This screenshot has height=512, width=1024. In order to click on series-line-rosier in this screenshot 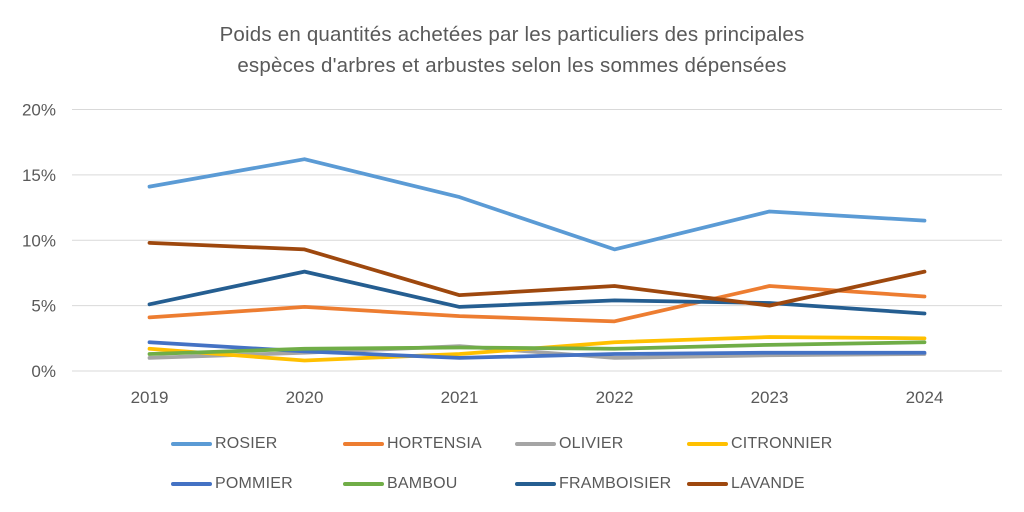, I will do `click(537, 204)`.